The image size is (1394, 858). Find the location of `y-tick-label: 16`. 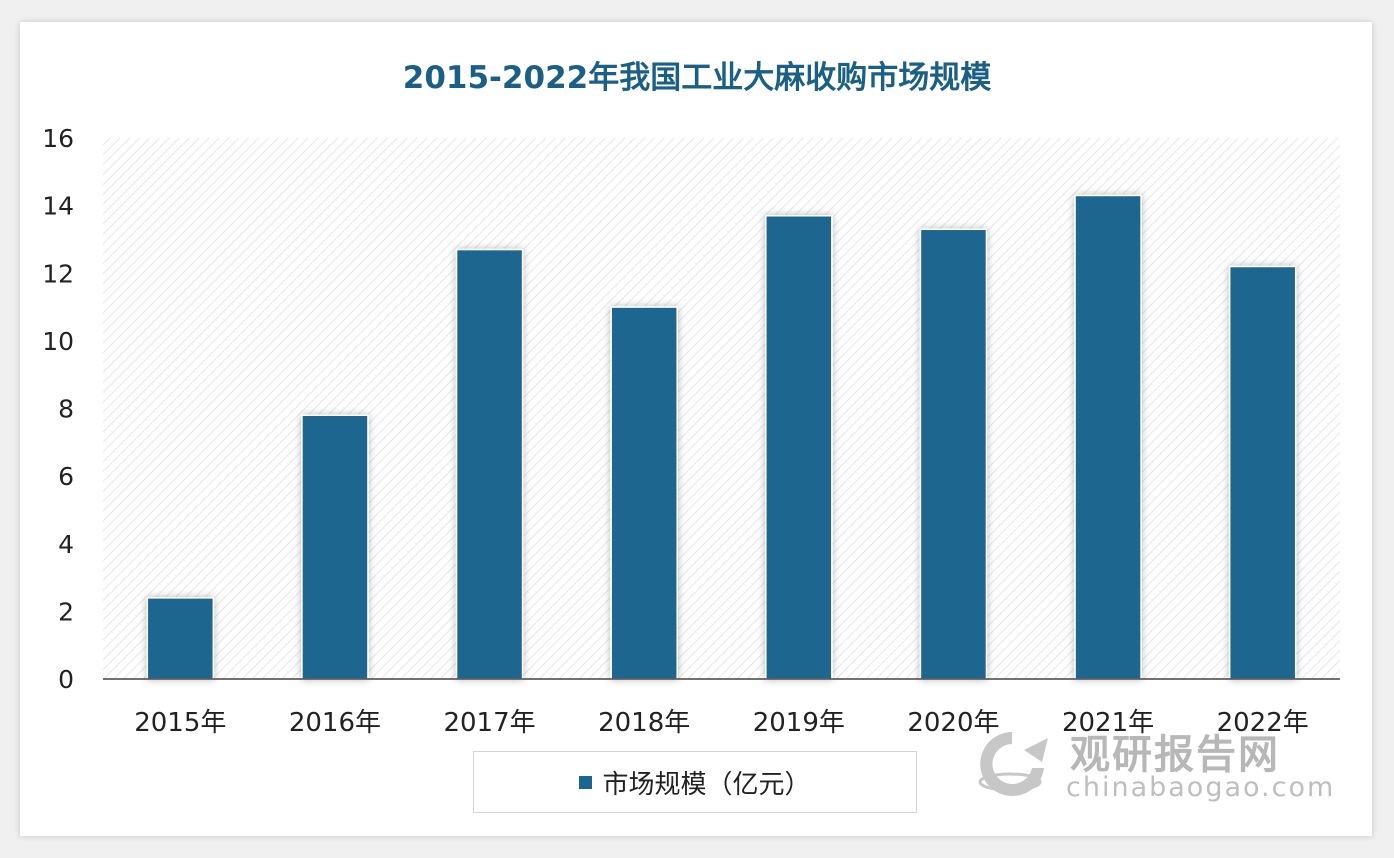

y-tick-label: 16 is located at coordinates (58, 138).